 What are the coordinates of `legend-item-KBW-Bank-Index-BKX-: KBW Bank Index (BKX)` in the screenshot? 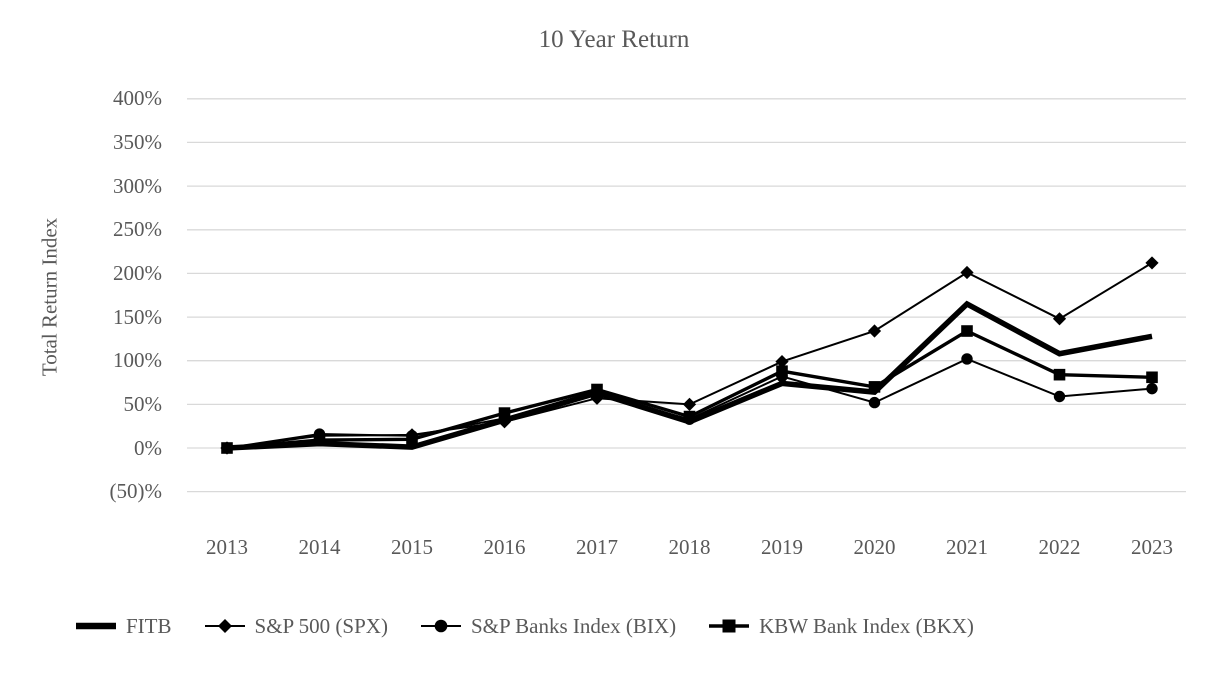 It's located at (841, 626).